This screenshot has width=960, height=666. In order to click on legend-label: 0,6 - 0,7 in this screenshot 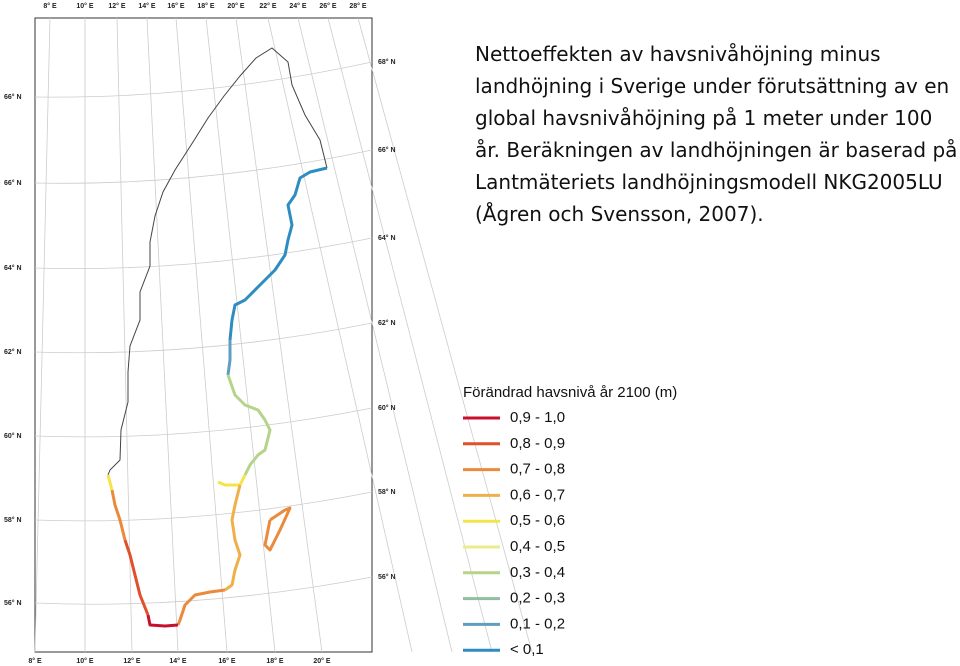, I will do `click(537, 494)`.